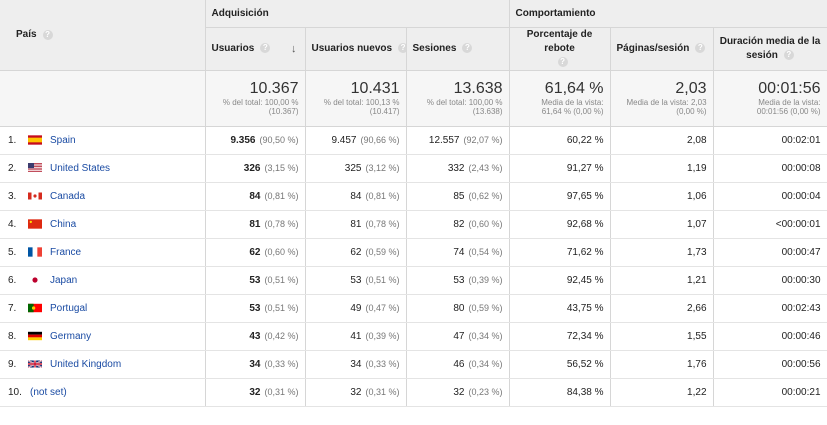 The height and width of the screenshot is (425, 827). I want to click on total-value: 13.638, so click(478, 88).